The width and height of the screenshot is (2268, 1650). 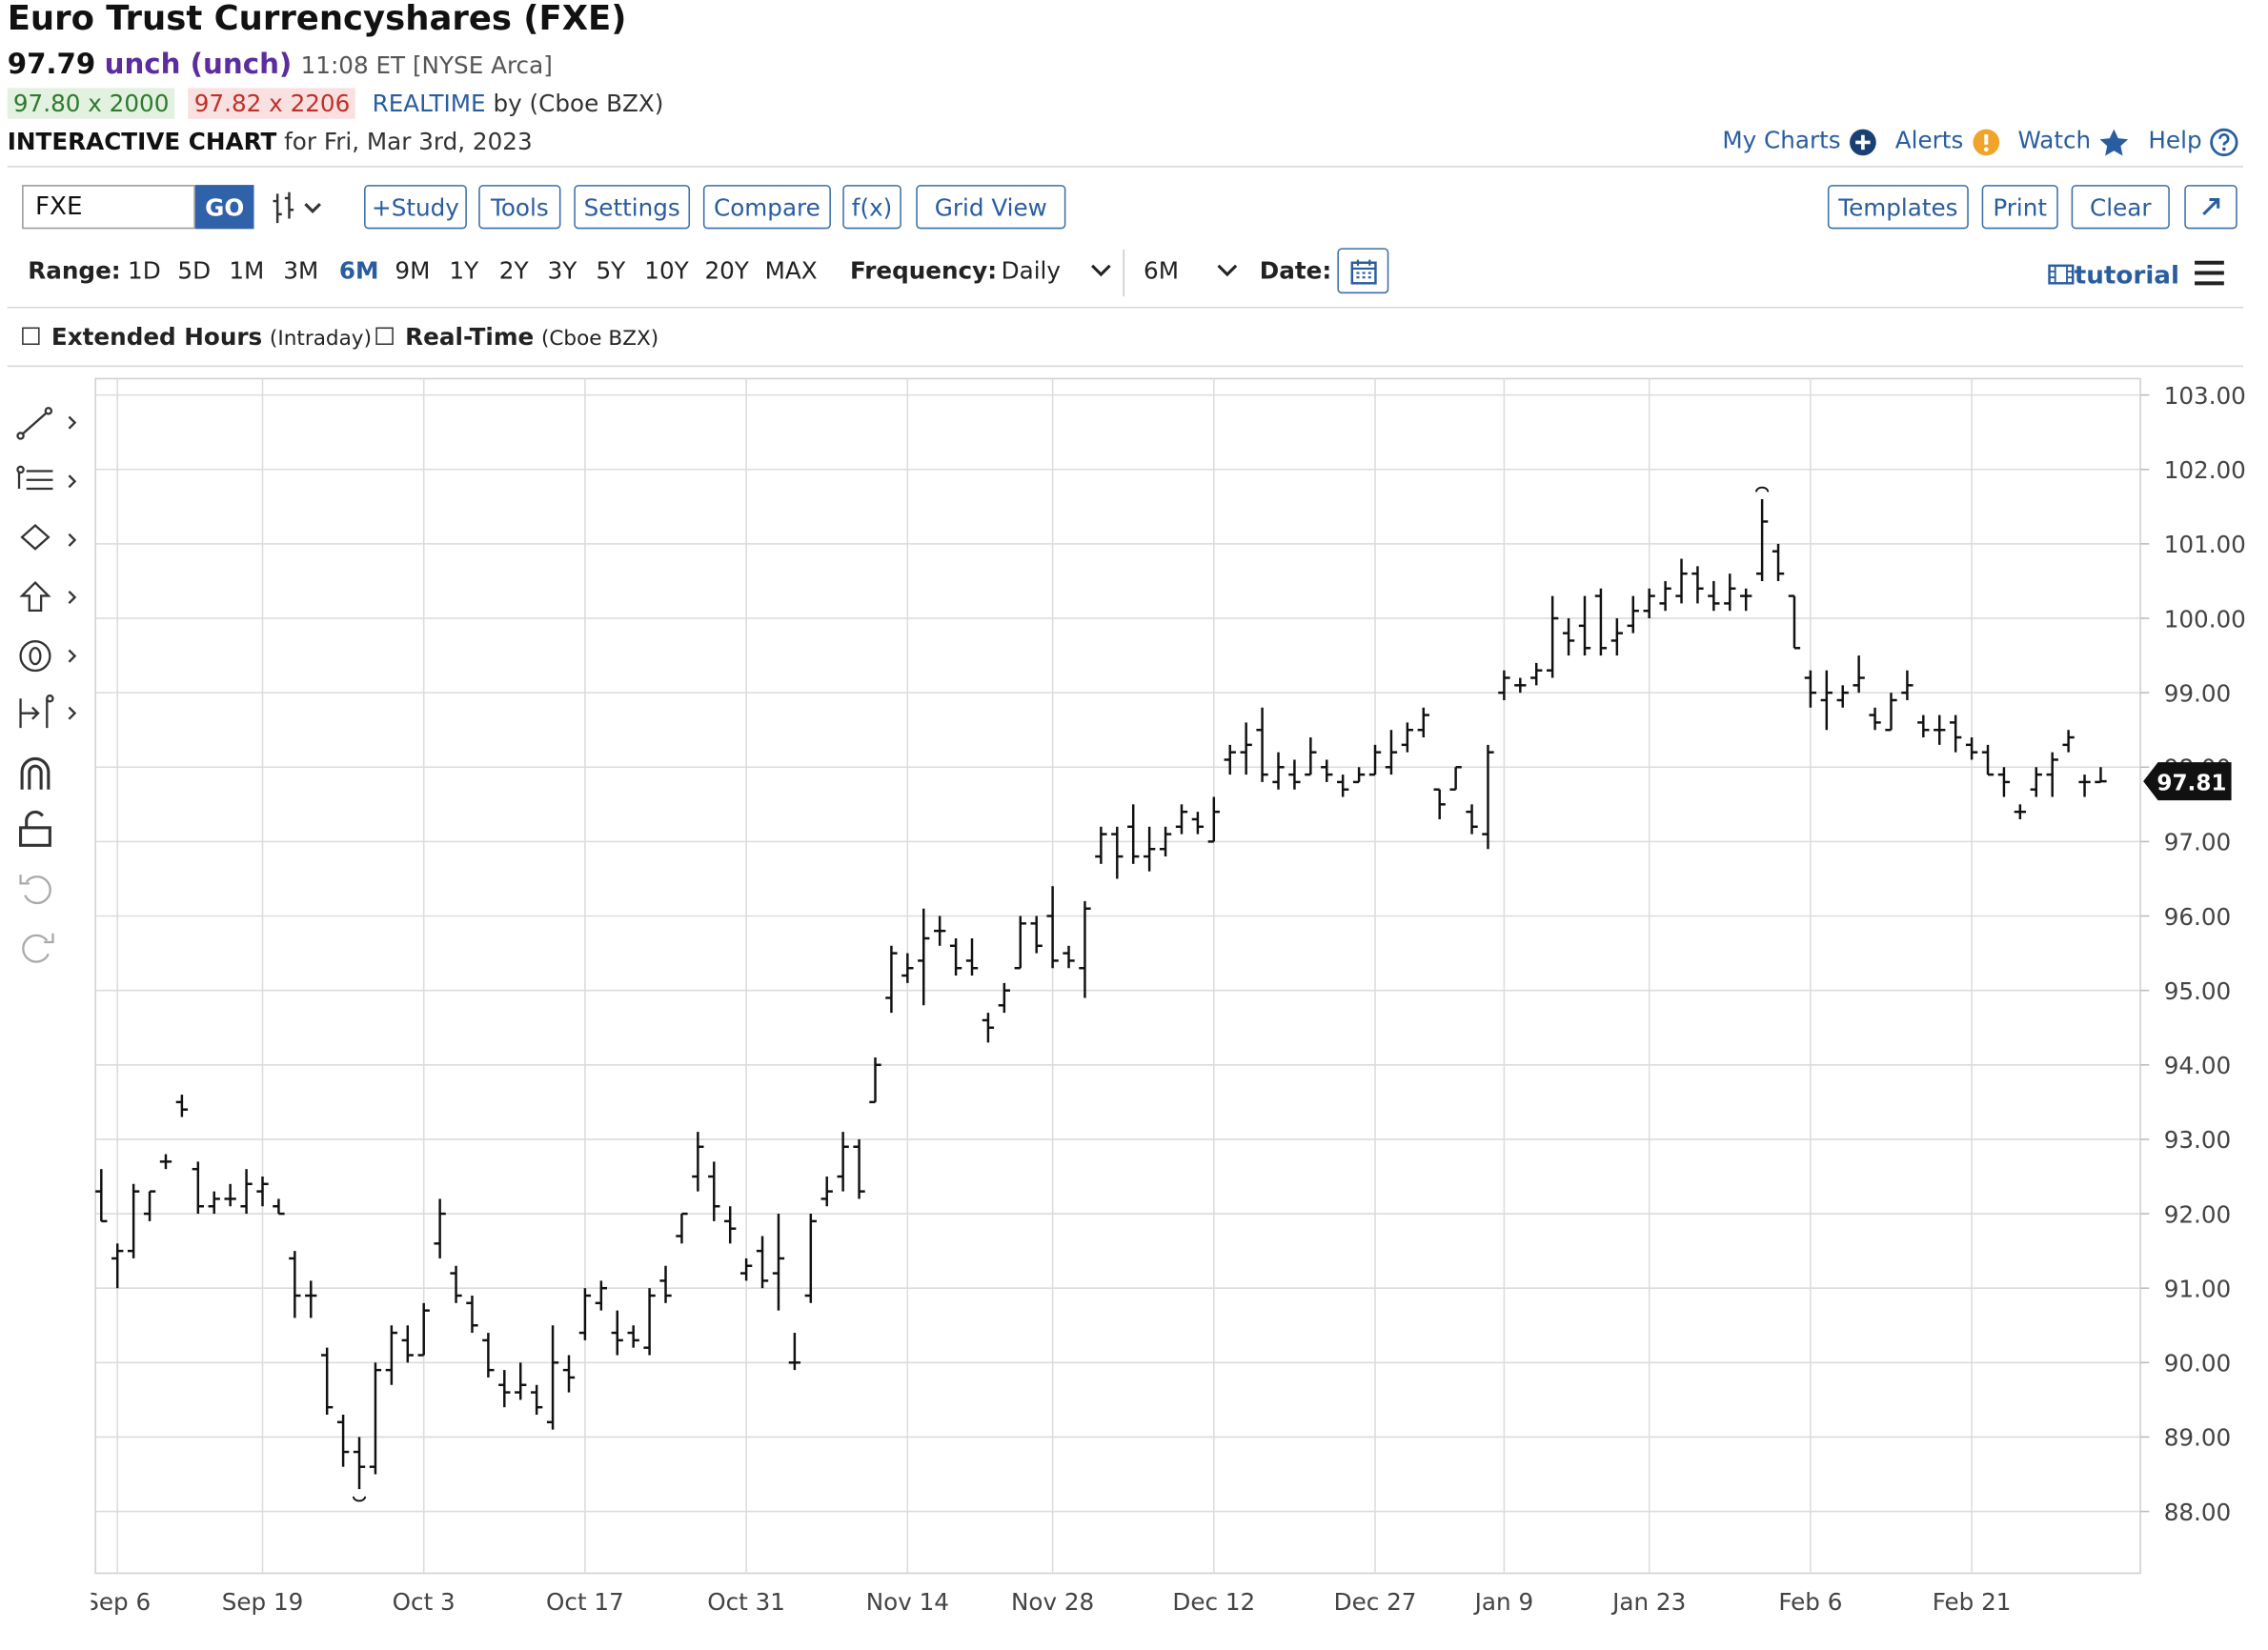 I want to click on toolbar-button: Settings, so click(x=632, y=208).